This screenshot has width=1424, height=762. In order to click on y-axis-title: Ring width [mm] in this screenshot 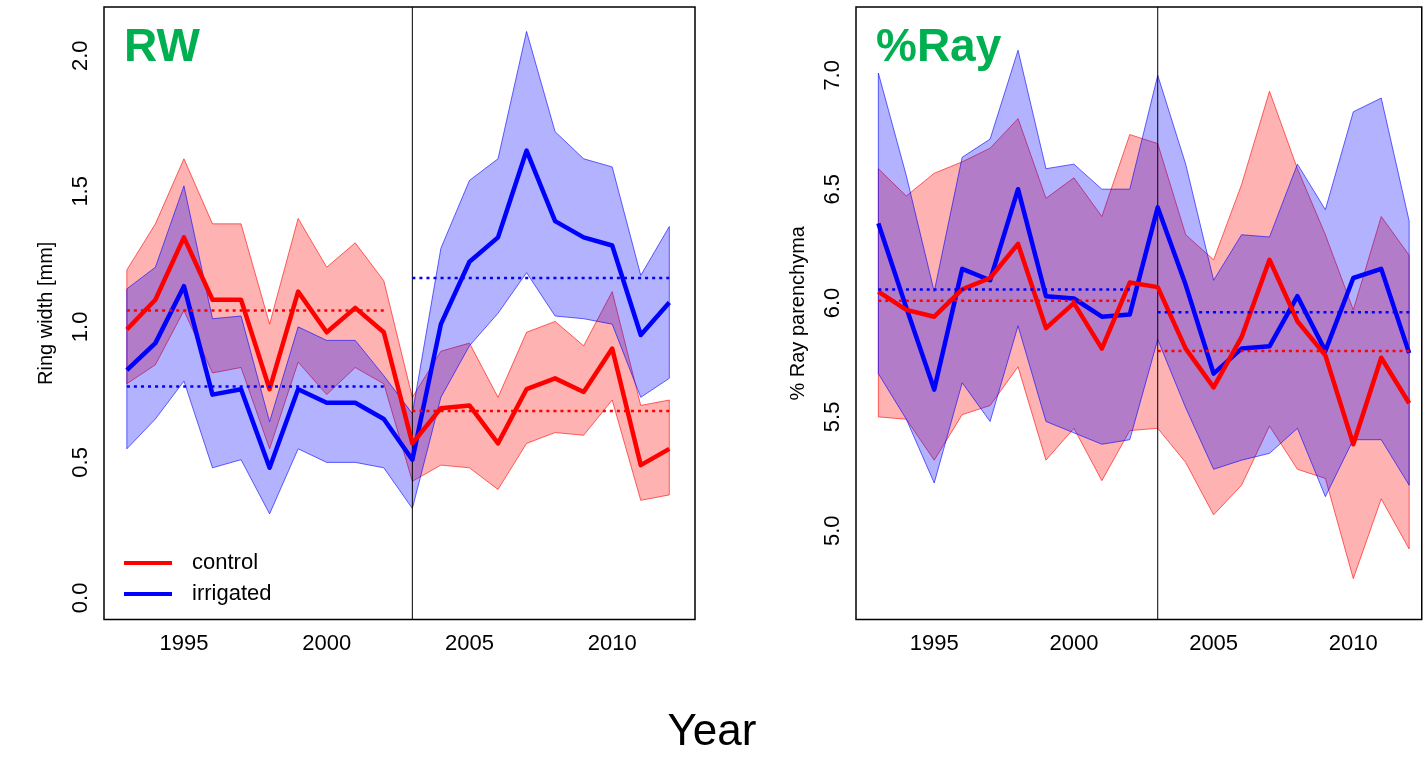, I will do `click(44, 313)`.